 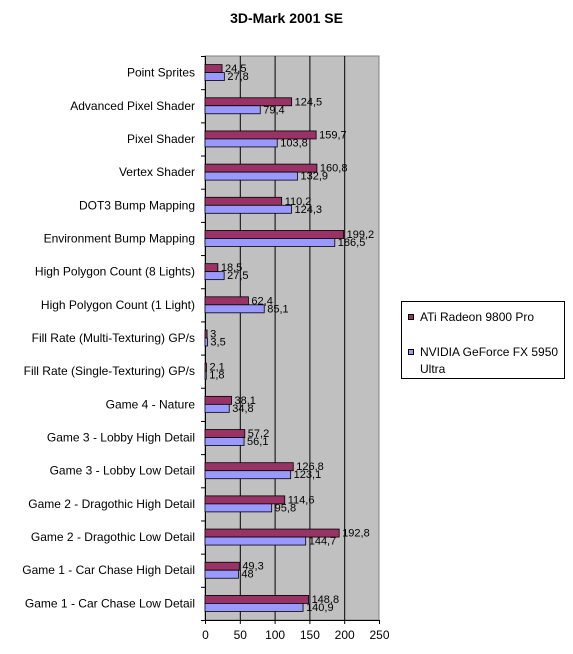 What do you see at coordinates (320, 608) in the screenshot?
I see `data-label-series-2: 140,9` at bounding box center [320, 608].